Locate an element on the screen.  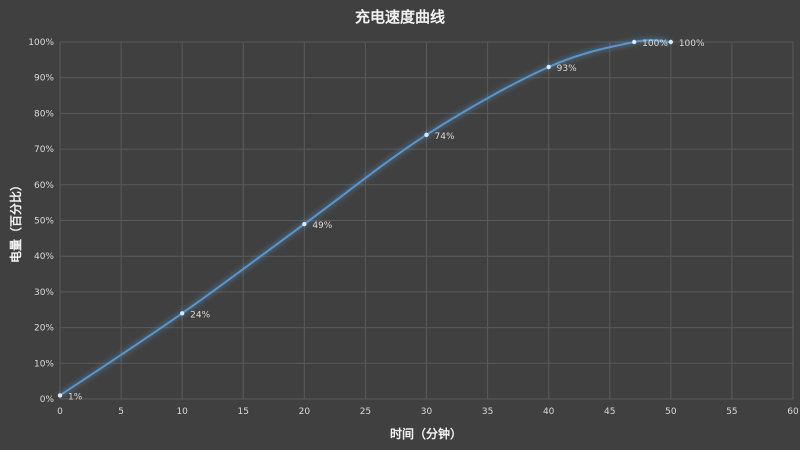
x-tick-label: 60 is located at coordinates (793, 412).